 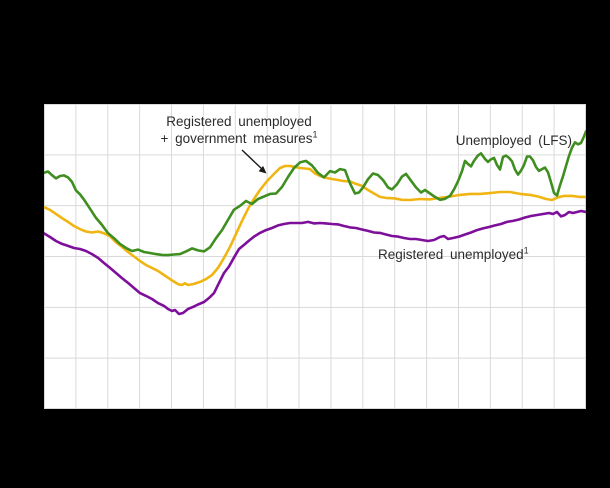 What do you see at coordinates (453, 253) in the screenshot?
I see `annotation-registered-label: Registered unemployed1` at bounding box center [453, 253].